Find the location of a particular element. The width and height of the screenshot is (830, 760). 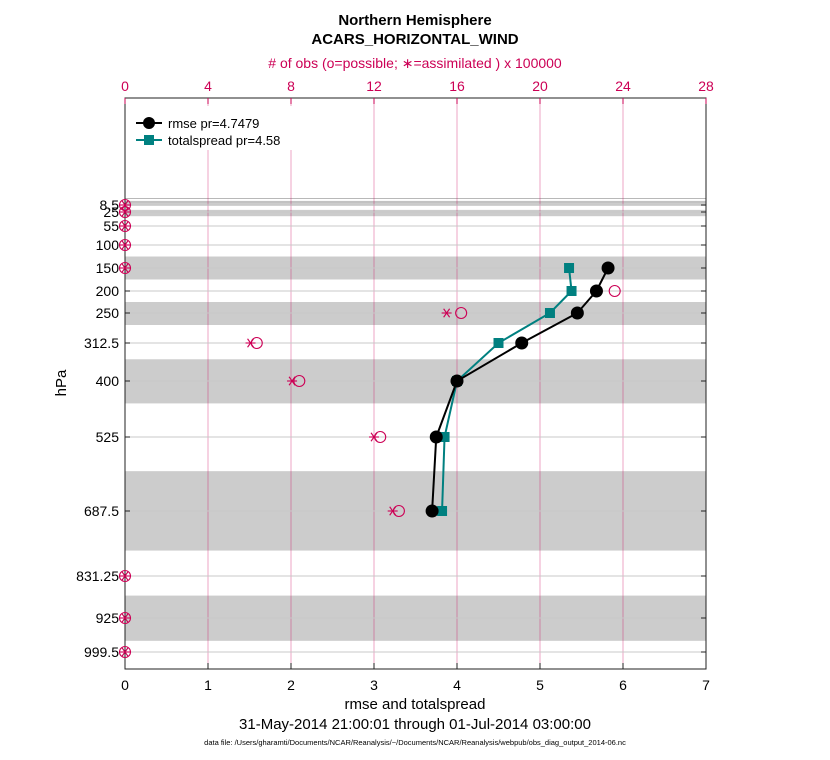

y-tick-label: 250 is located at coordinates (108, 313).